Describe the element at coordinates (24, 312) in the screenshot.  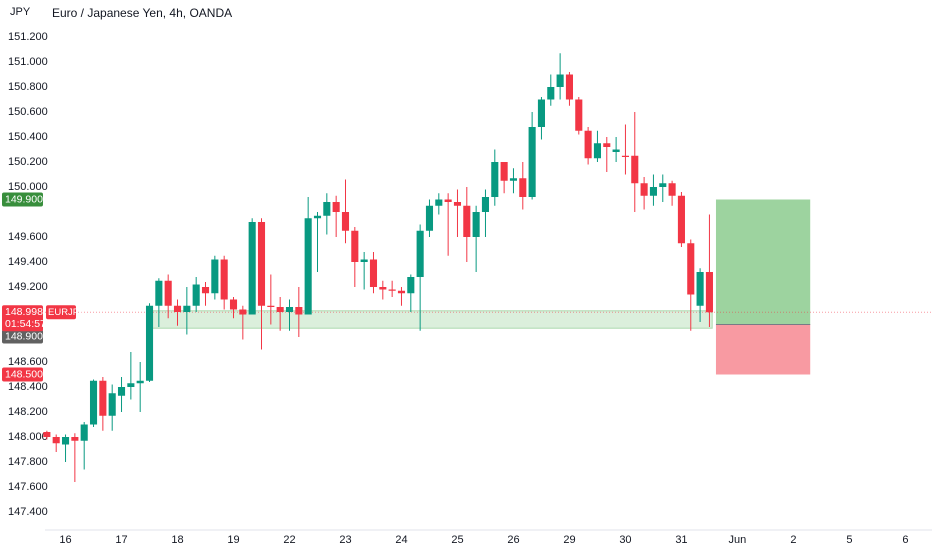
I see `last-price-label: 148.998` at that location.